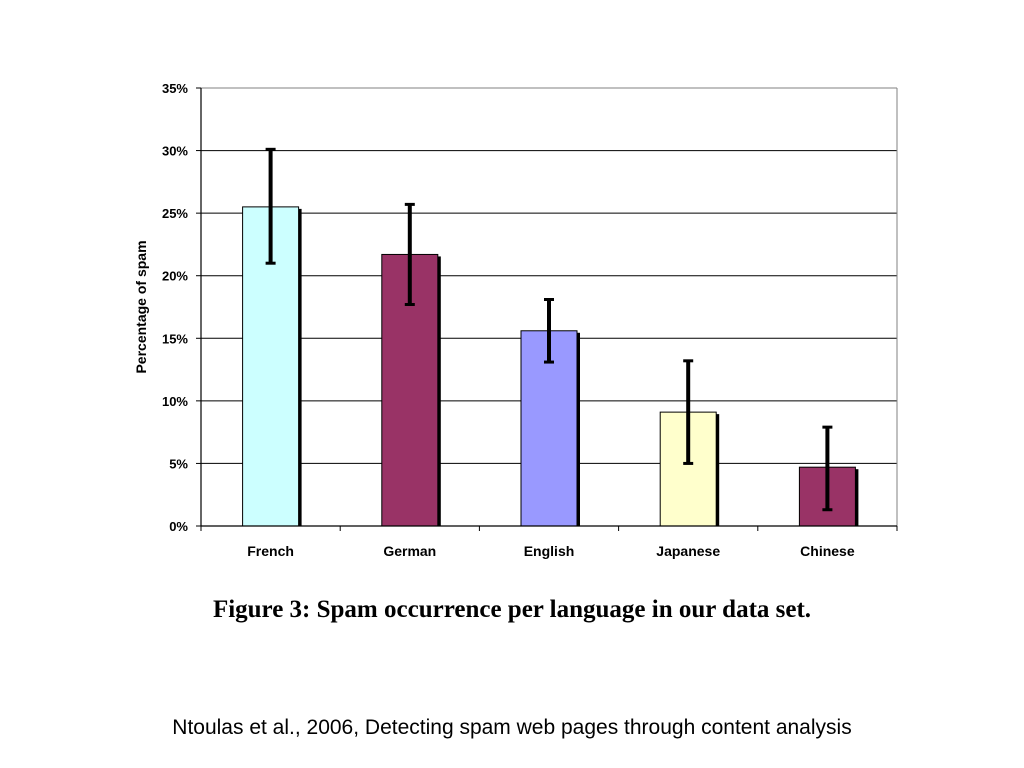  Describe the element at coordinates (270, 551) in the screenshot. I see `x-category-label: French` at that location.